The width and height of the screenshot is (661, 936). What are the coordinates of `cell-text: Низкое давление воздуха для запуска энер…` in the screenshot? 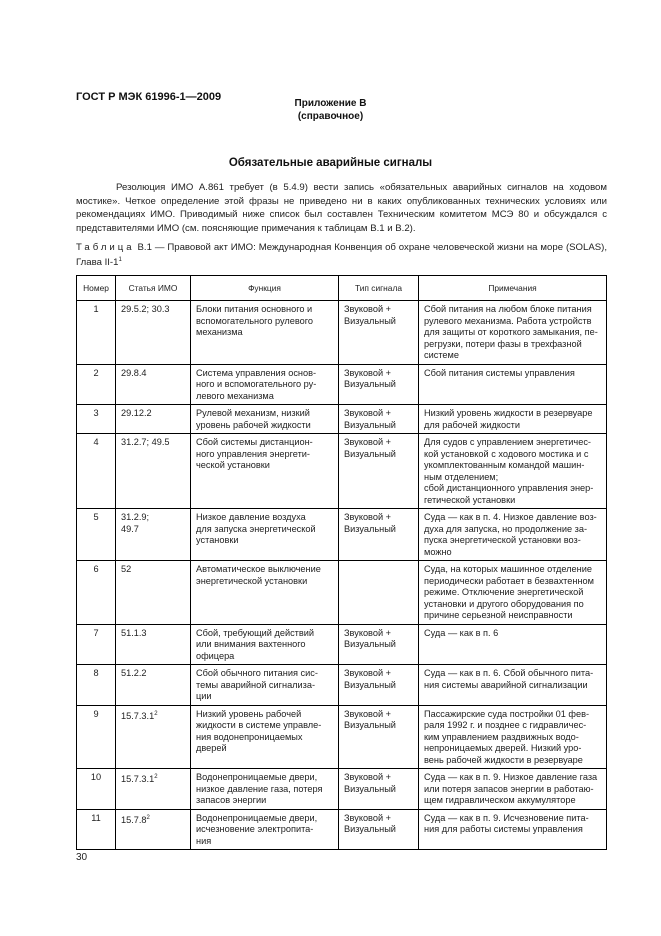 It's located at (256, 528).